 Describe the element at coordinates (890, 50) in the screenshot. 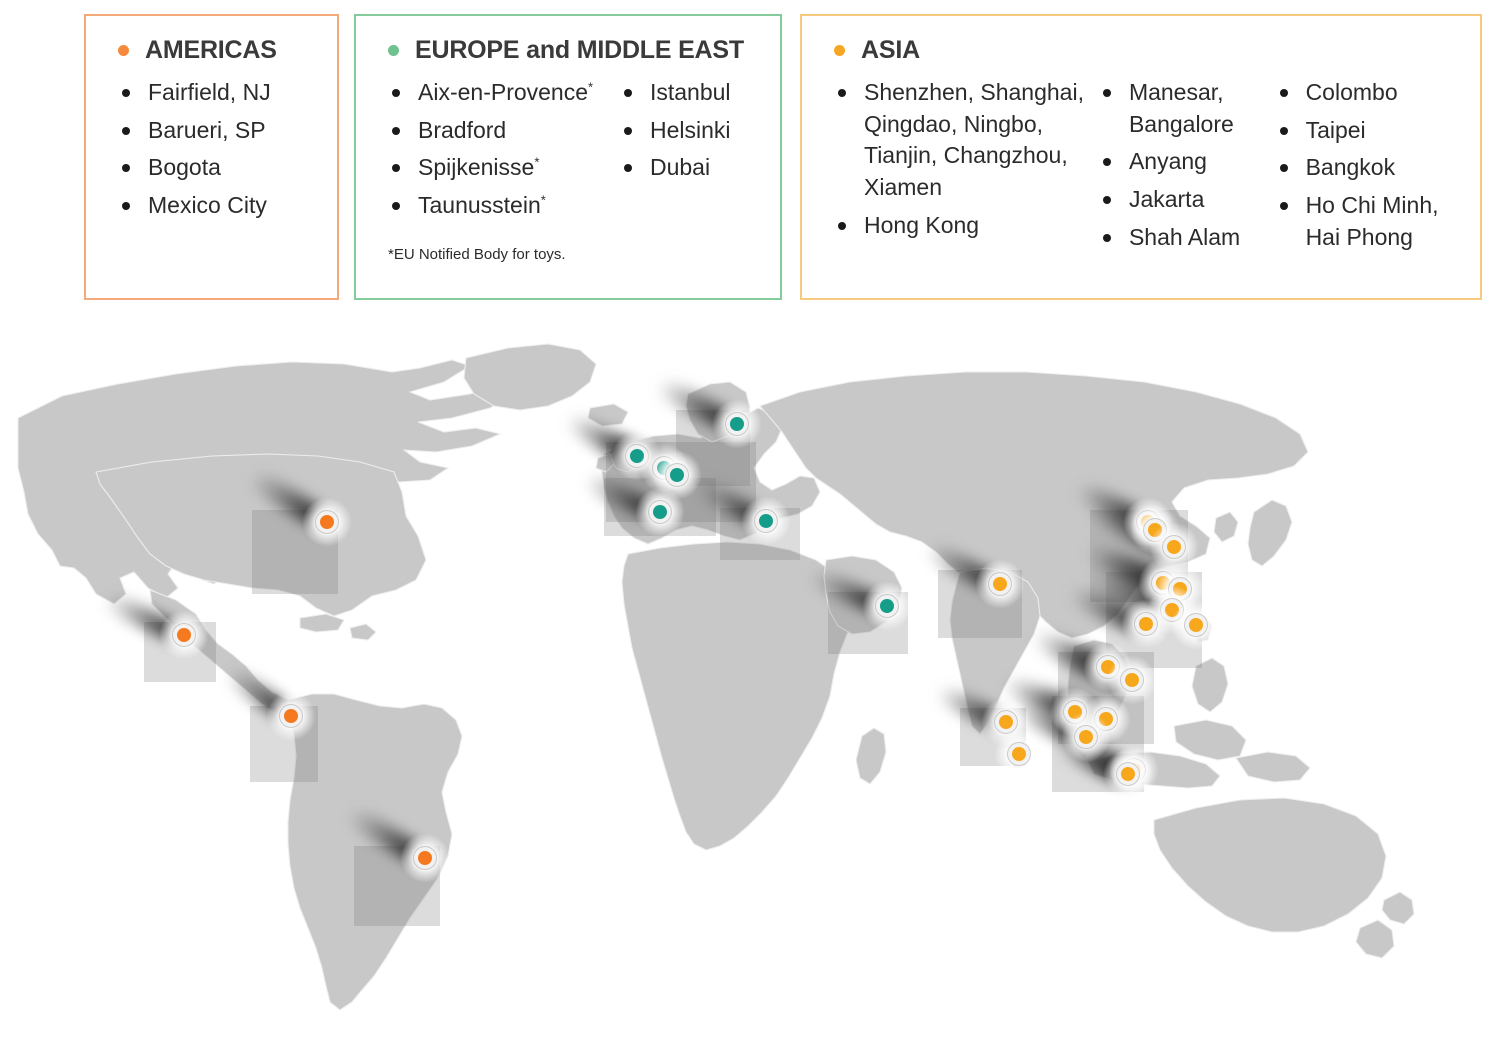

I see `legend-title-asia: ASIA` at that location.